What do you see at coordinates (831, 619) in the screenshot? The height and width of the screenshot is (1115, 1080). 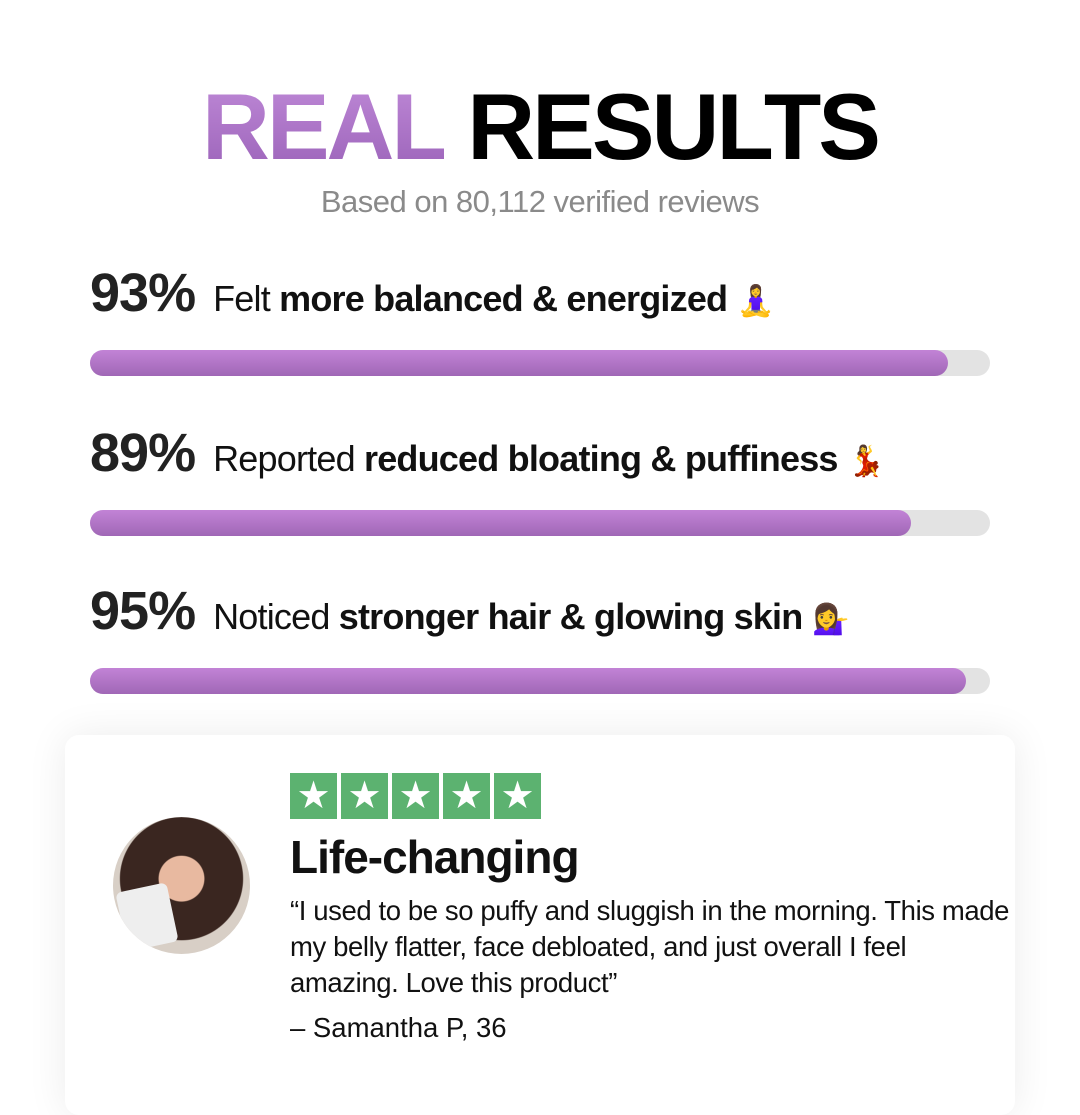 I see `emoji-icon: 💁‍♀️` at bounding box center [831, 619].